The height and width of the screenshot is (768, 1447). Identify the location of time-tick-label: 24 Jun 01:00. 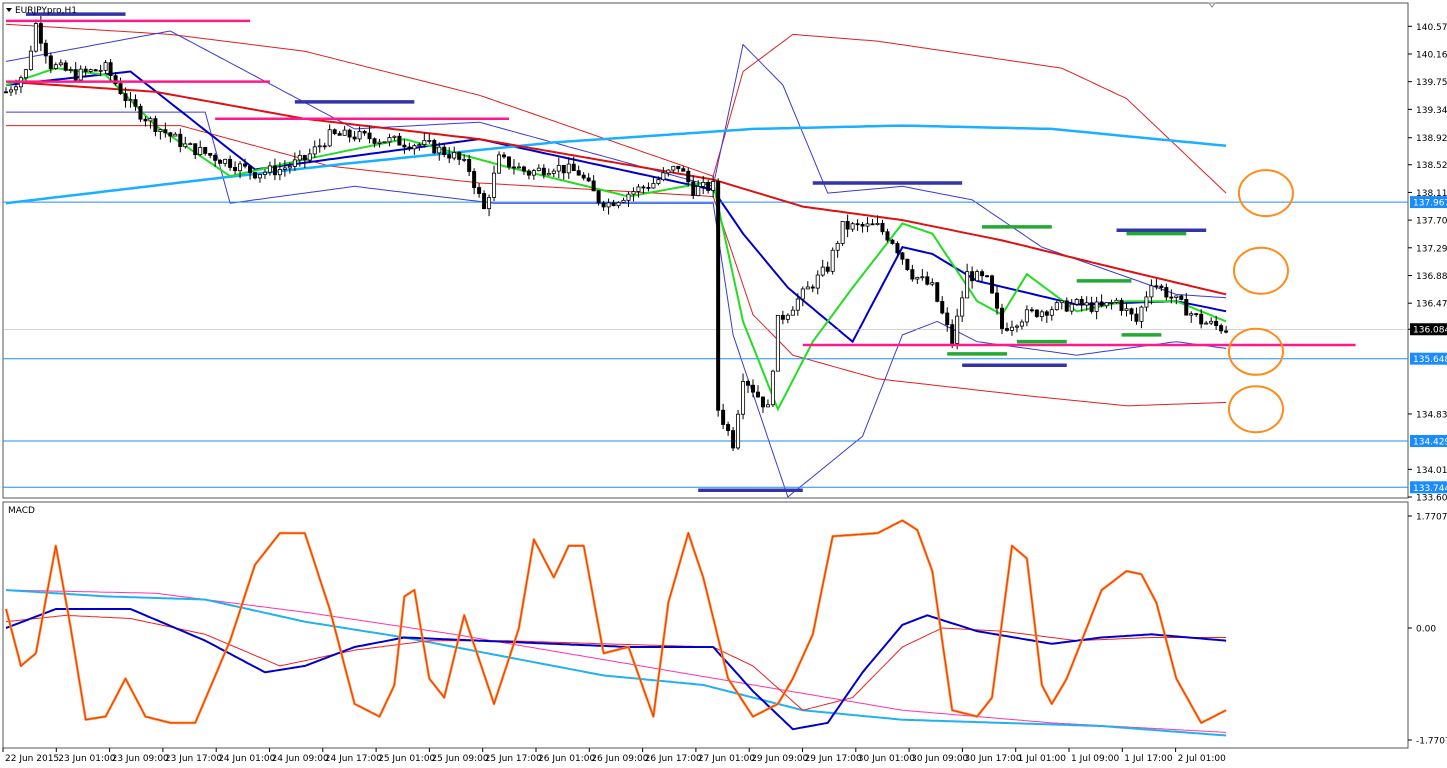
(246, 759).